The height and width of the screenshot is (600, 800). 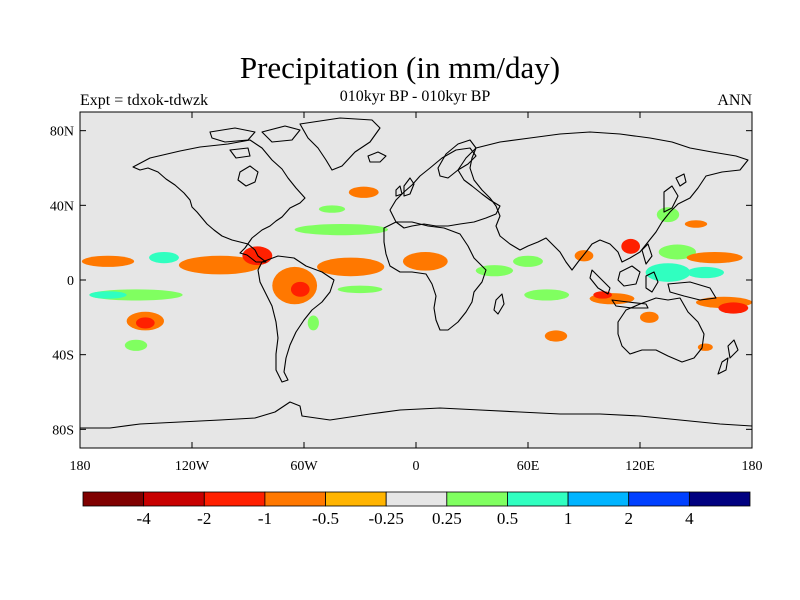 What do you see at coordinates (609, 201) in the screenshot?
I see `asia-coastline` at bounding box center [609, 201].